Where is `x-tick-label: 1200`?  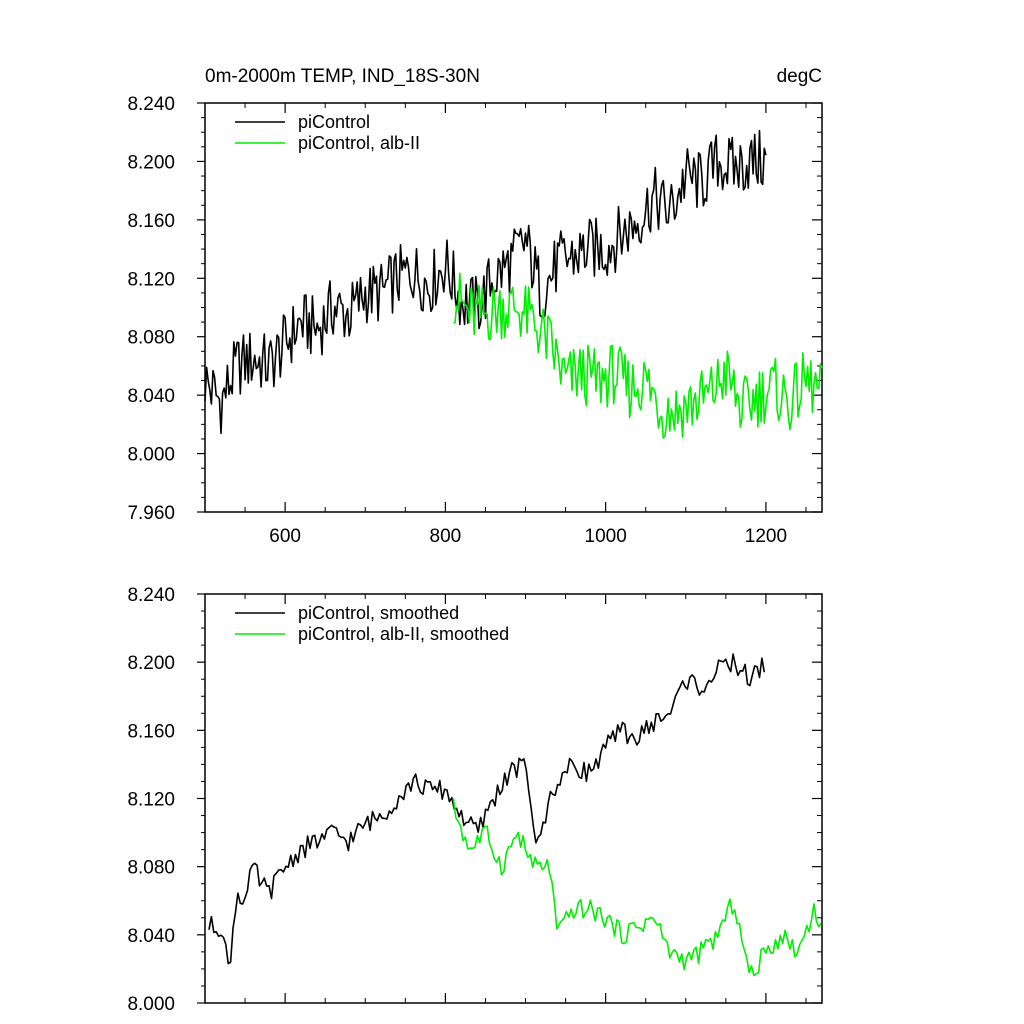 x-tick-label: 1200 is located at coordinates (766, 536).